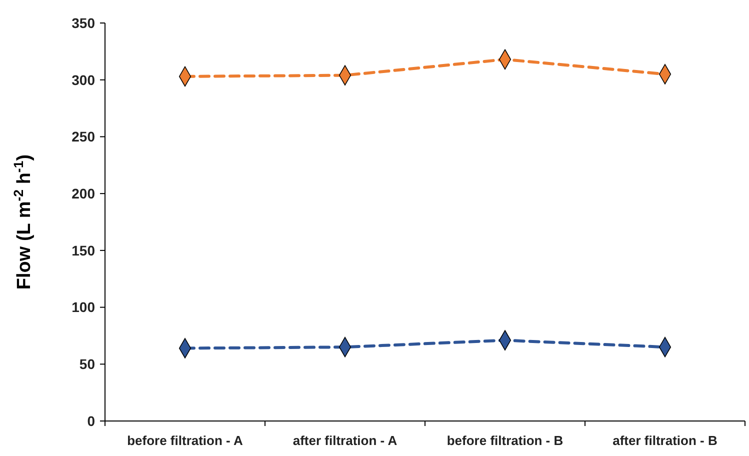 This screenshot has width=749, height=456. What do you see at coordinates (345, 440) in the screenshot?
I see `x-tick-label: after filtration - A` at bounding box center [345, 440].